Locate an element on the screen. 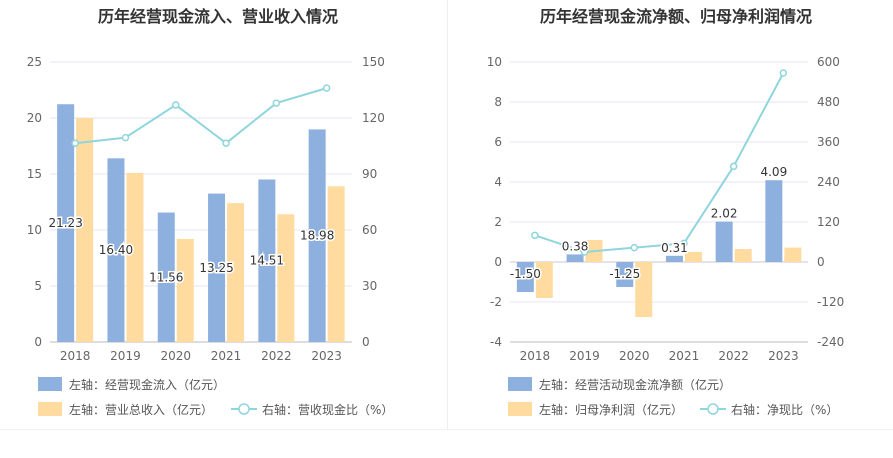 Image resolution: width=893 pixels, height=458 pixels. right-tick-label: 30 is located at coordinates (369, 286).